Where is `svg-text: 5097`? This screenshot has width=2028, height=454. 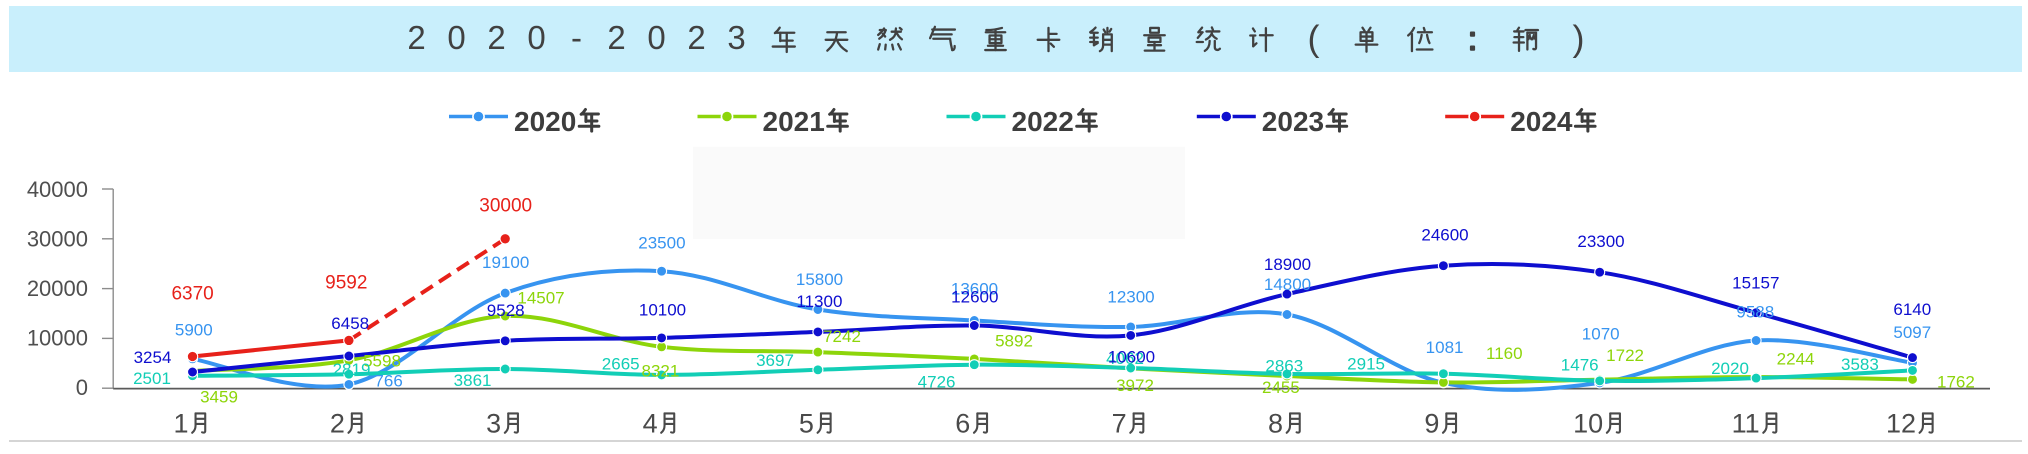 svg-text: 5097 is located at coordinates (1912, 332).